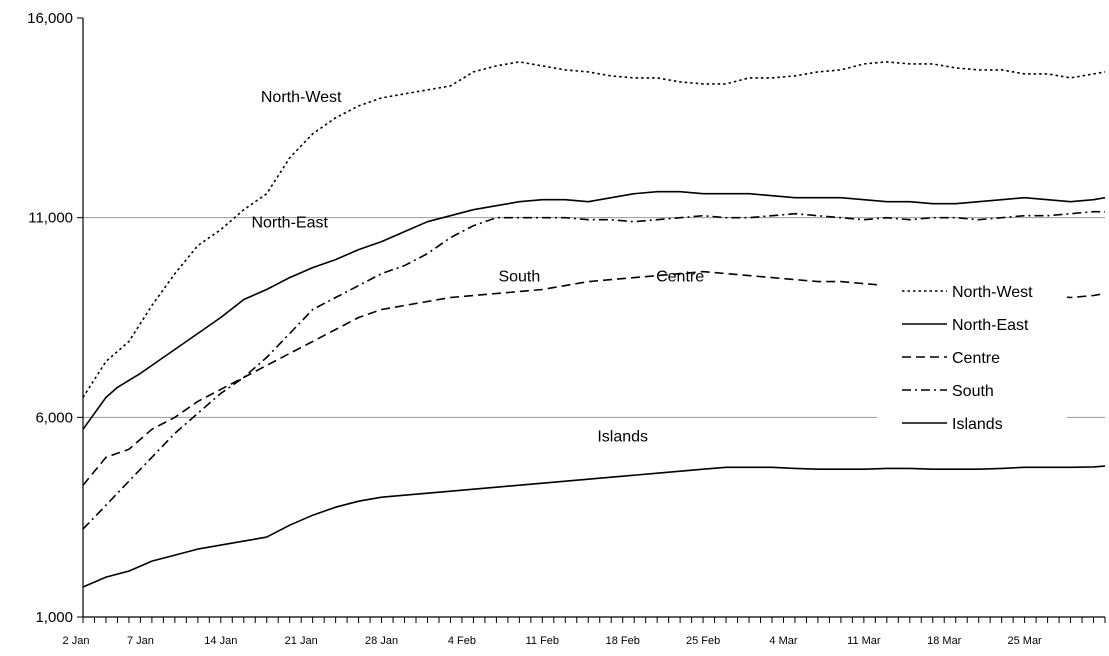 The image size is (1109, 656). Describe the element at coordinates (220, 641) in the screenshot. I see `x-tick-label: 14 Jan` at that location.